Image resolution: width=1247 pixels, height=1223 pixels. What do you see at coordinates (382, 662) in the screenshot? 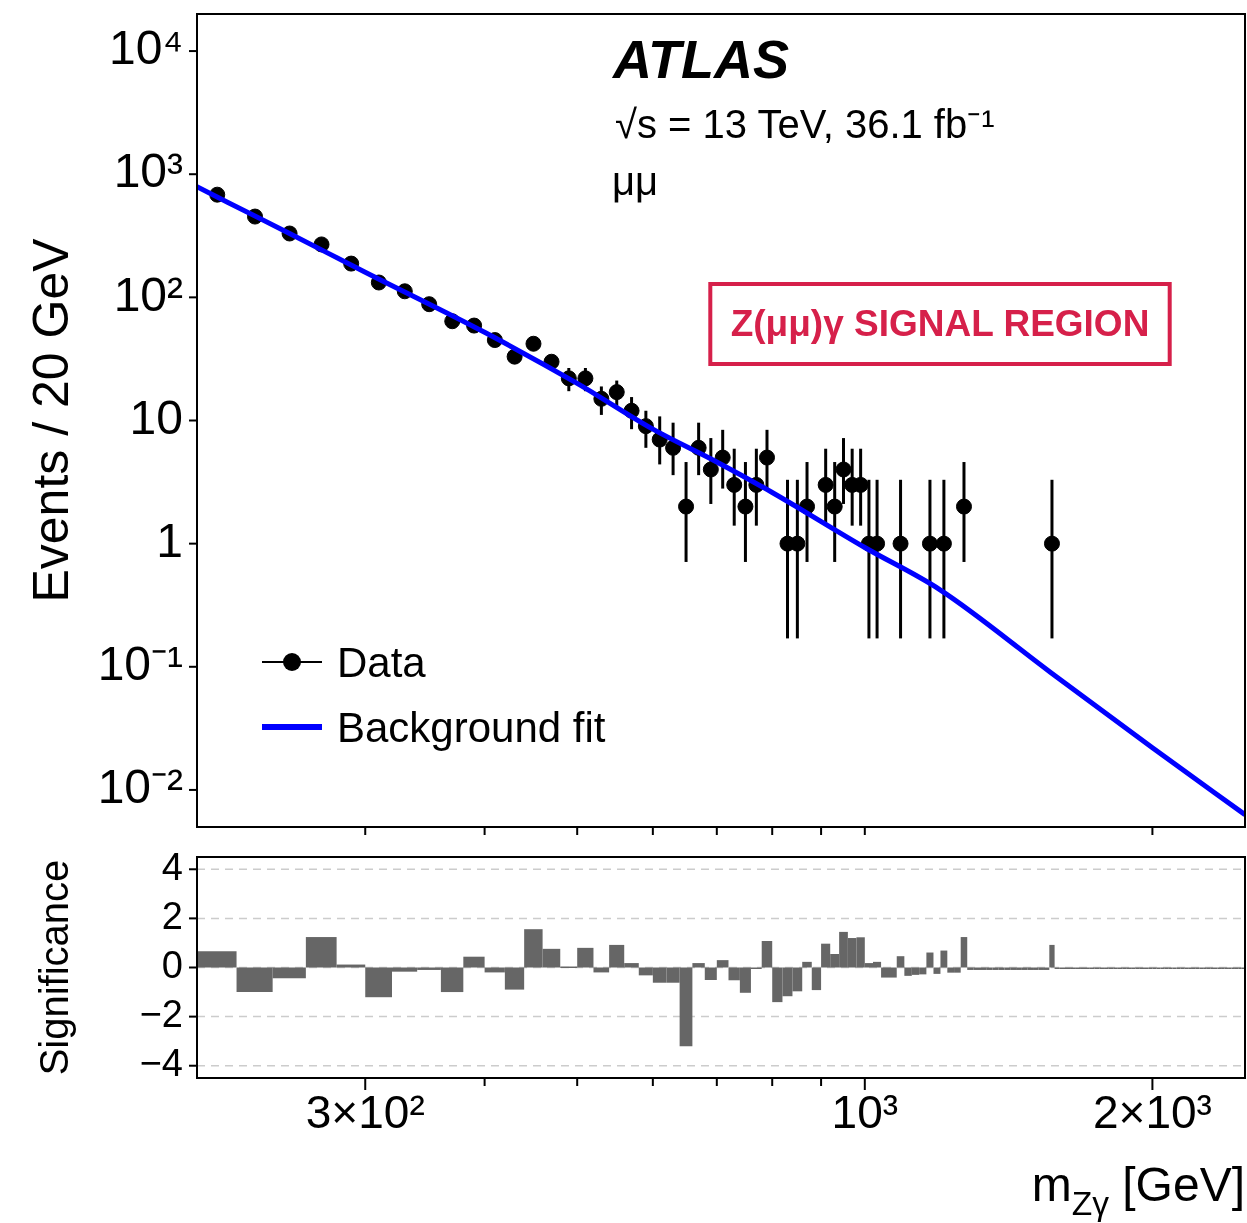
I see `legend-label: Data` at bounding box center [382, 662].